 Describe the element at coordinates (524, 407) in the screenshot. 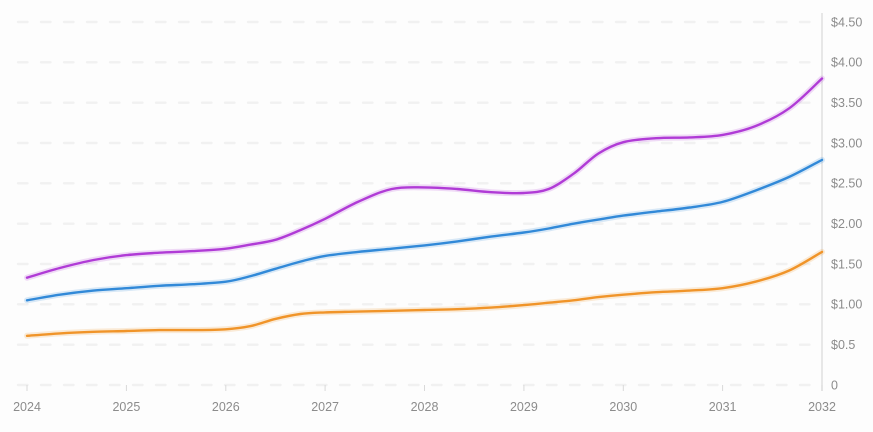

I see `x-tick-label: 2029` at that location.